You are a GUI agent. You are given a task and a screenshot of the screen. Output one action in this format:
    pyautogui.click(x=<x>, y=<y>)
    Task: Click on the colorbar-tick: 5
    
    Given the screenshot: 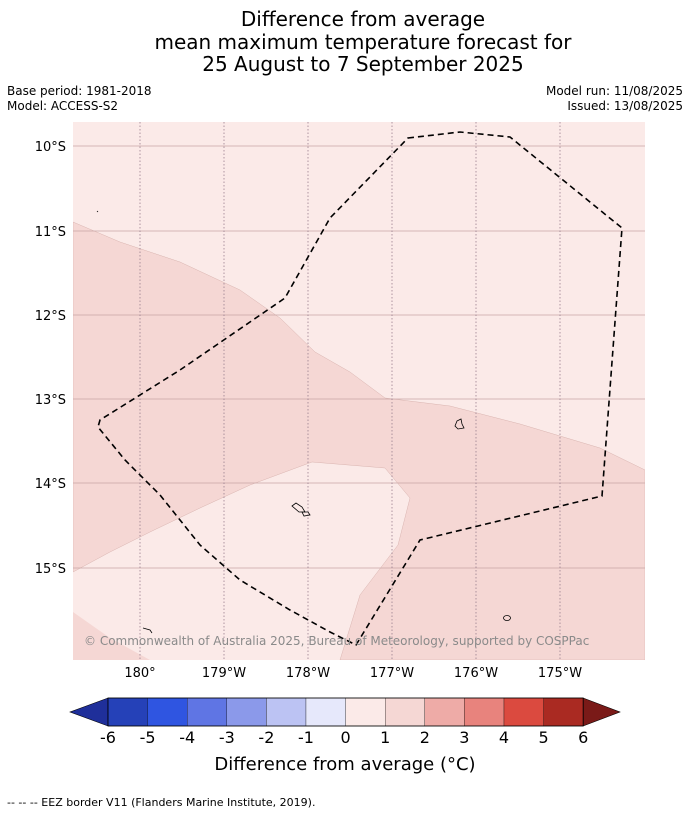 What is the action you would take?
    pyautogui.click(x=544, y=737)
    